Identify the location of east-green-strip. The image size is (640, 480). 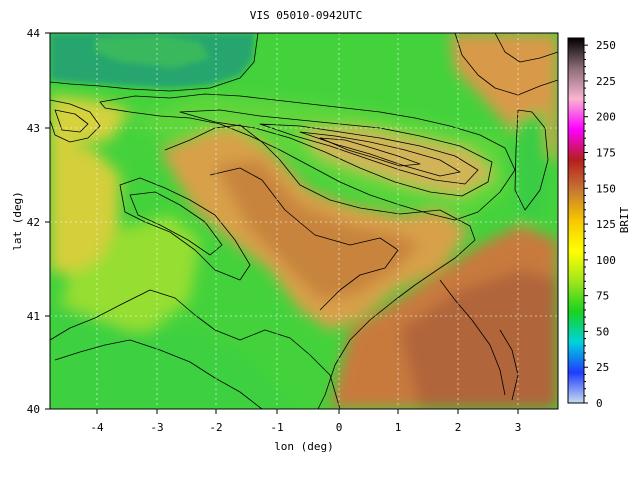
(532, 167).